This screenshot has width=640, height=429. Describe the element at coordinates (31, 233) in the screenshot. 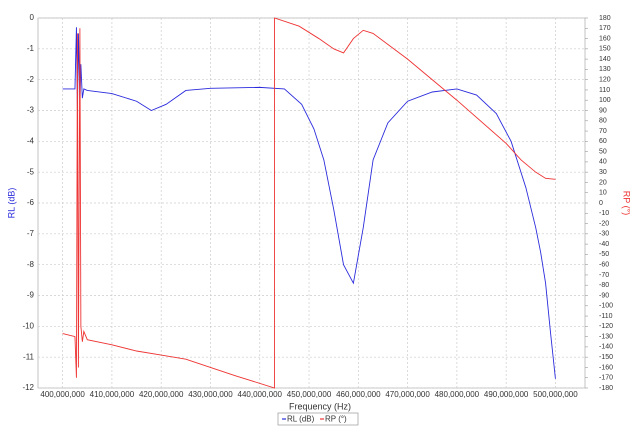

I see `y-tick-label: -7` at that location.